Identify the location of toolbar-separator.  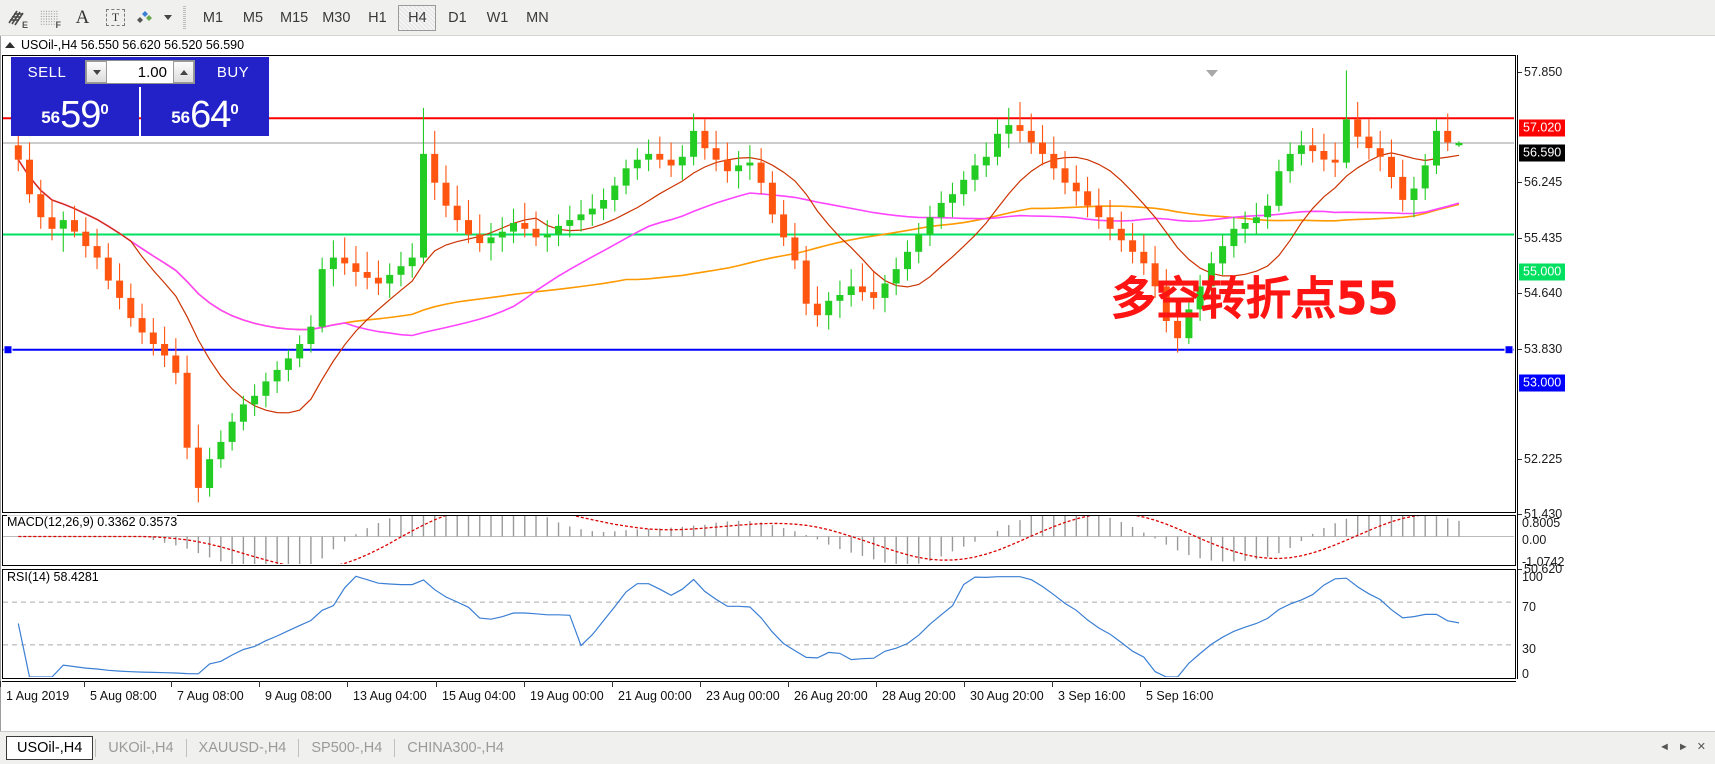
(184, 17).